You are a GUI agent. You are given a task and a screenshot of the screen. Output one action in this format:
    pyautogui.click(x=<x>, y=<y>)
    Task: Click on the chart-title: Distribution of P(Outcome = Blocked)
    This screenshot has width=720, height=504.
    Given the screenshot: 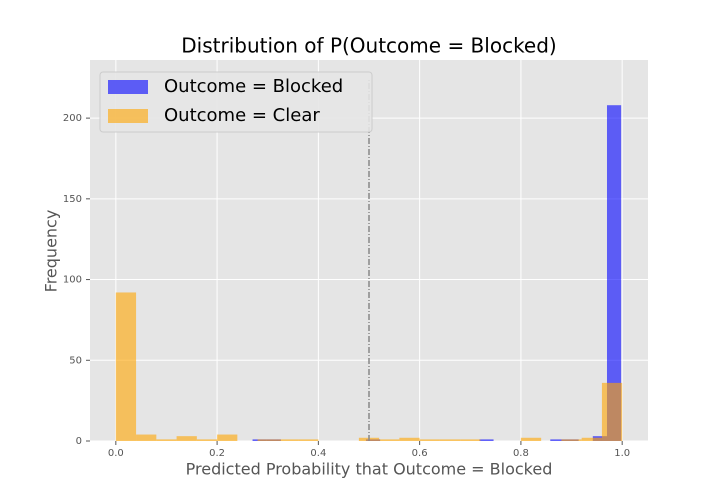 What is the action you would take?
    pyautogui.click(x=368, y=46)
    